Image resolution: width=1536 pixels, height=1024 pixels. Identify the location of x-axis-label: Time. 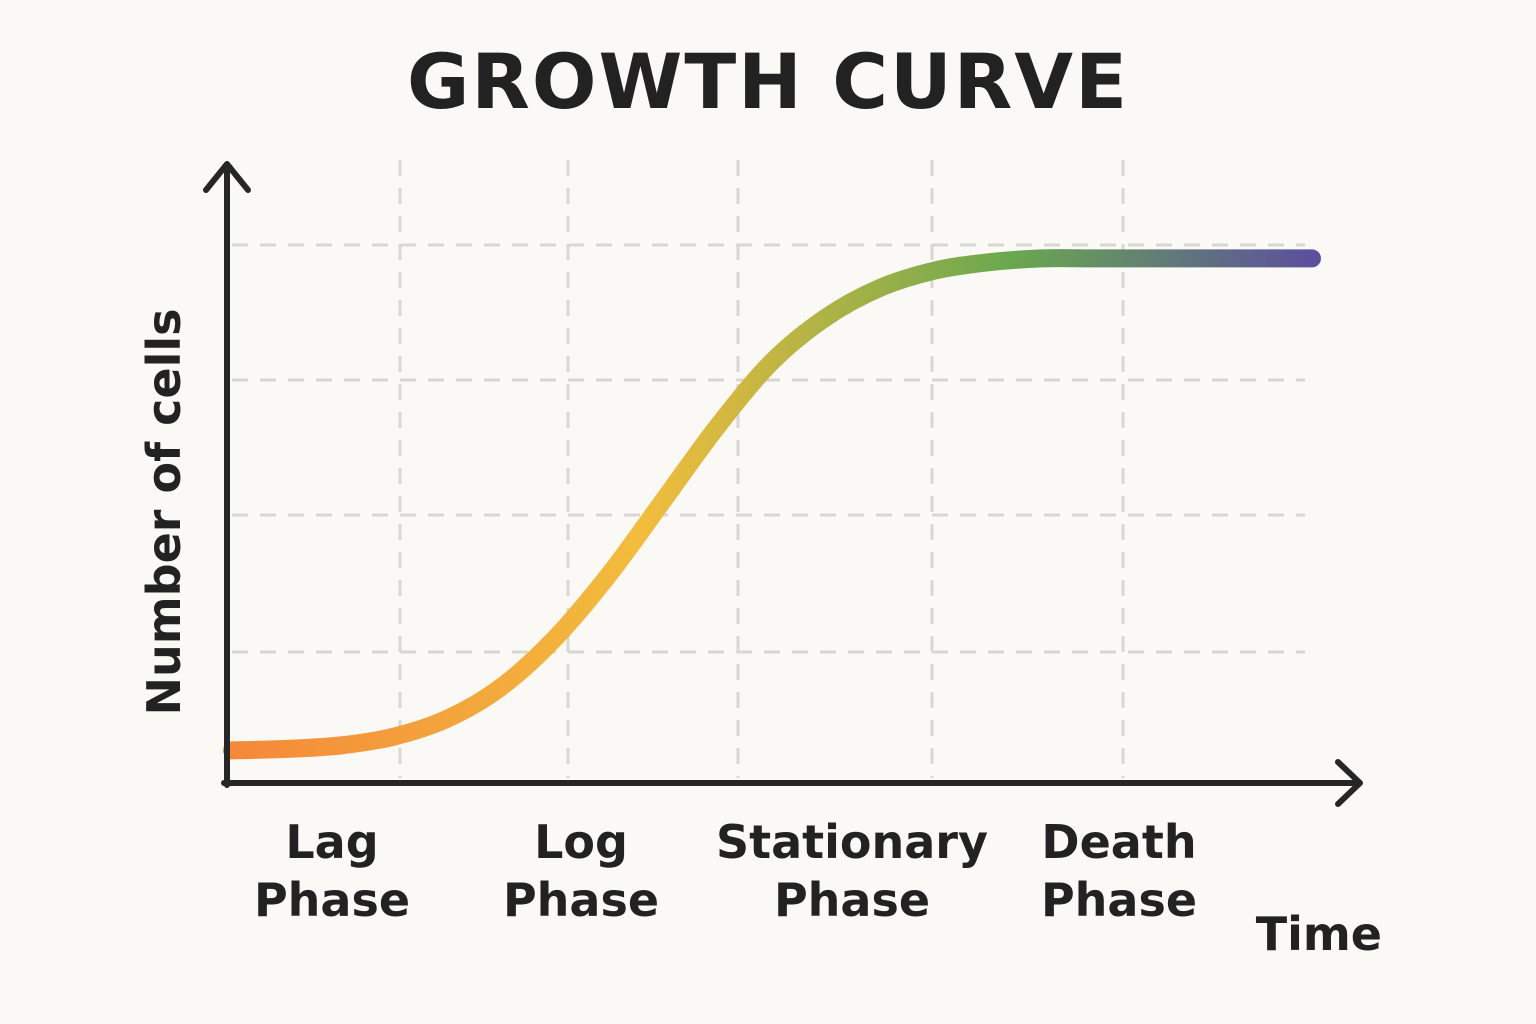
(1319, 934).